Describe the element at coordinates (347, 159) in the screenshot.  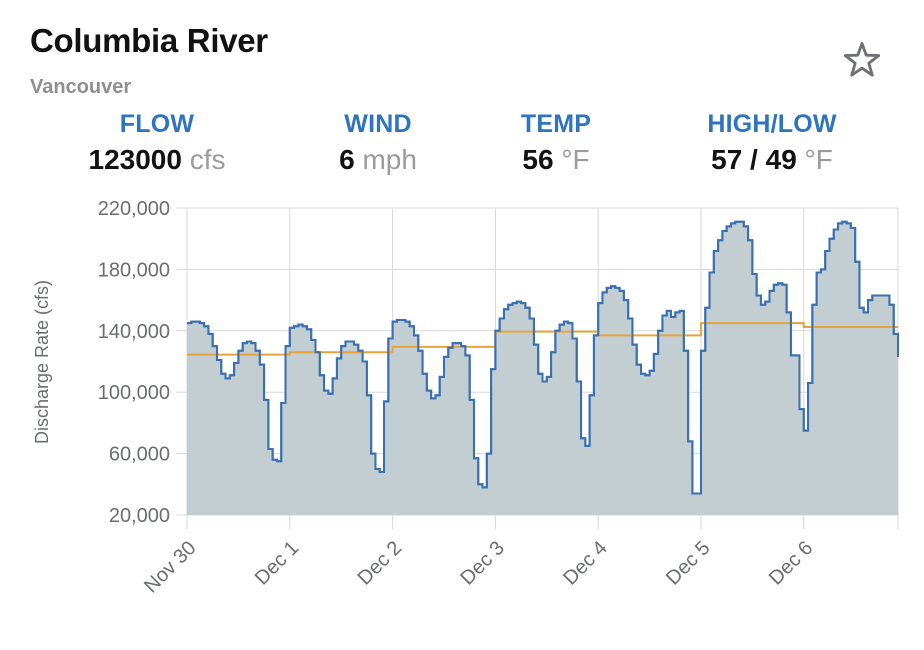
I see `stat-wind-value: 6` at that location.